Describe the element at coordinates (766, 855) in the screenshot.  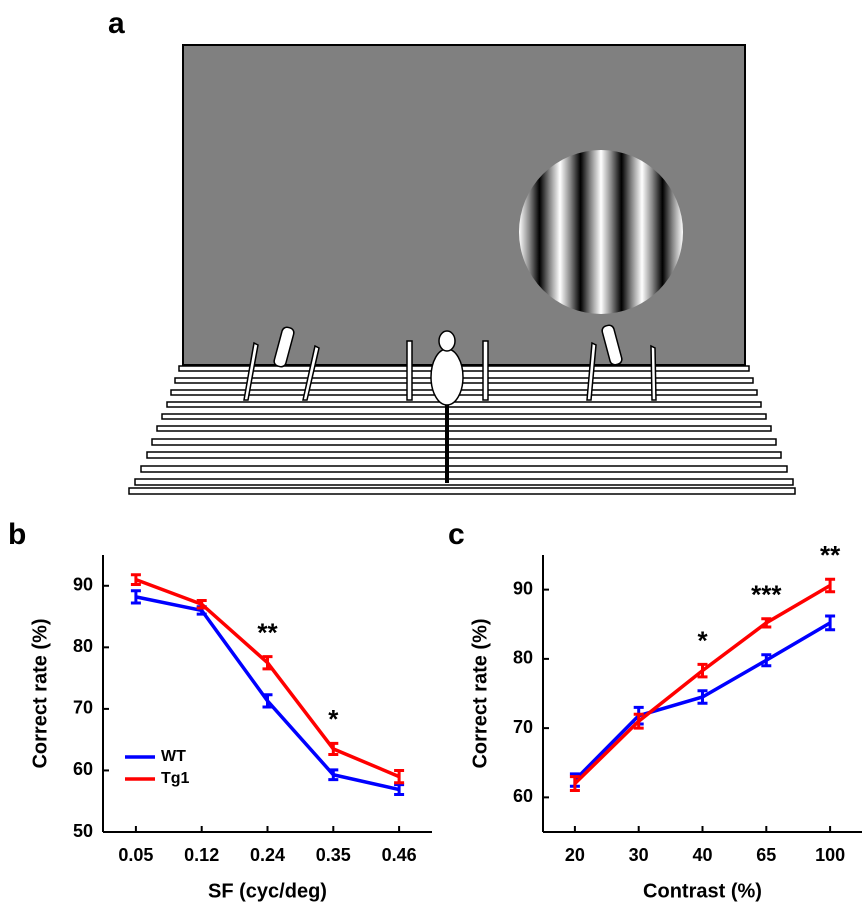
I see `x-tick-label: 65` at that location.